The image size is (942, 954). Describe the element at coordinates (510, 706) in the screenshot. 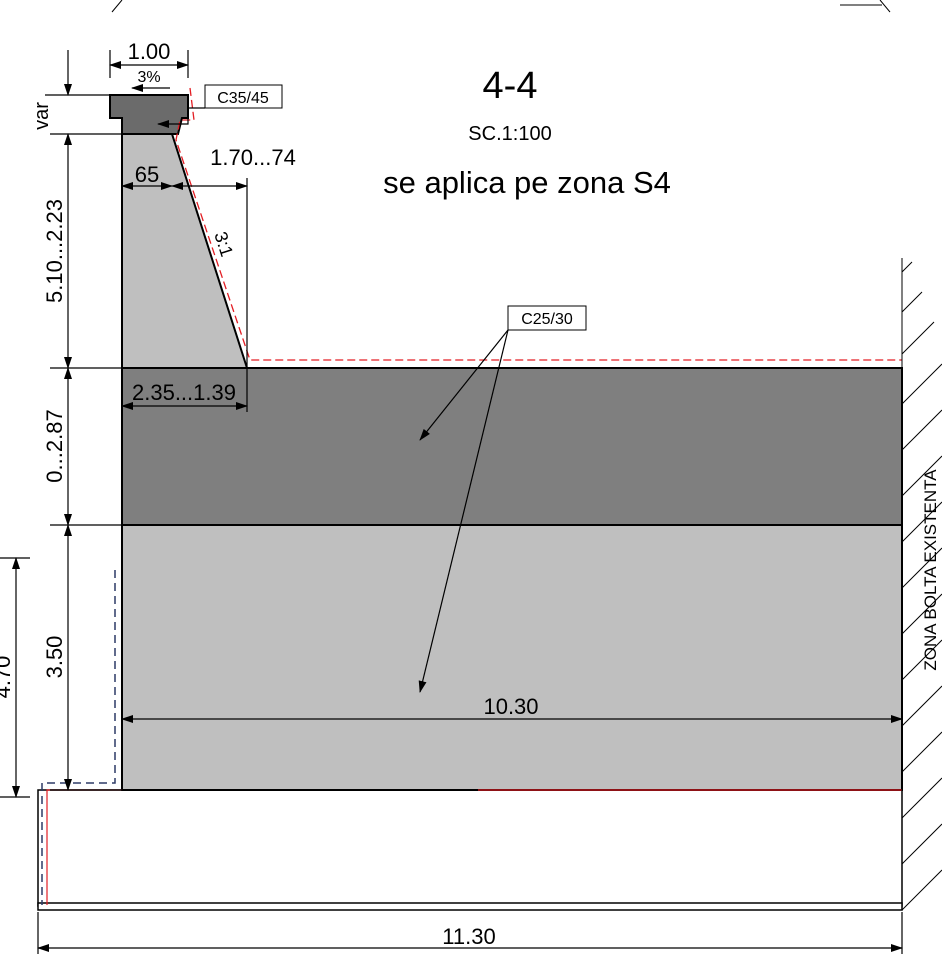

I see `dim-block-width: 10.30` at that location.